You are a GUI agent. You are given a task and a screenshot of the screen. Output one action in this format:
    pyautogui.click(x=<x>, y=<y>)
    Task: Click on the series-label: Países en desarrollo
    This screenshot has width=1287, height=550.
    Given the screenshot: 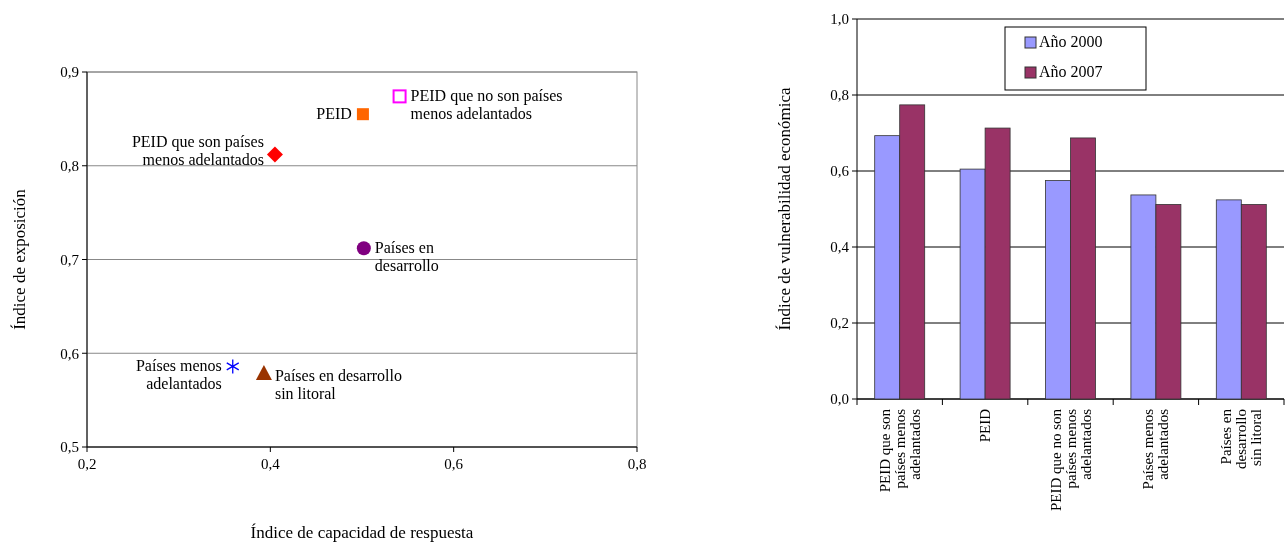 What is the action you would take?
    pyautogui.click(x=406, y=257)
    